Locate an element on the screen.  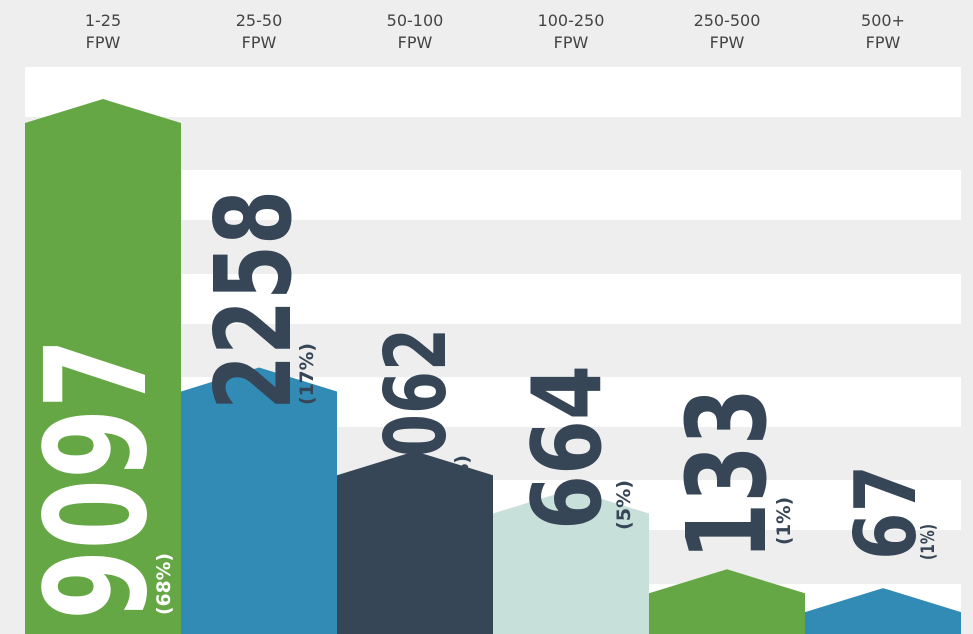
value-label: 1062 is located at coordinates (416, 414).